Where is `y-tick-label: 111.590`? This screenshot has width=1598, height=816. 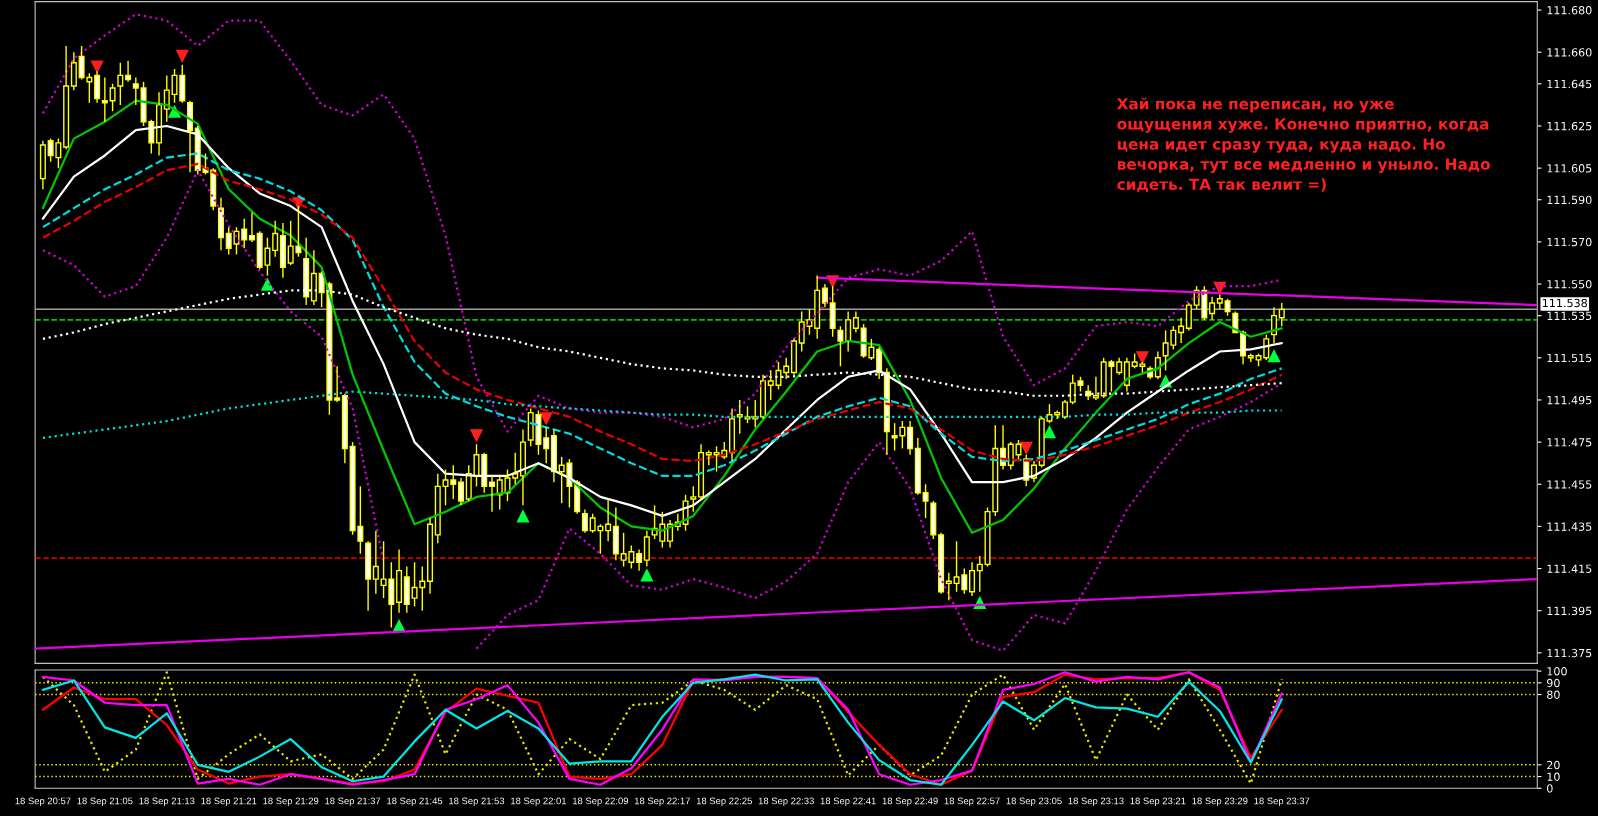
y-tick-label: 111.590 is located at coordinates (1569, 200).